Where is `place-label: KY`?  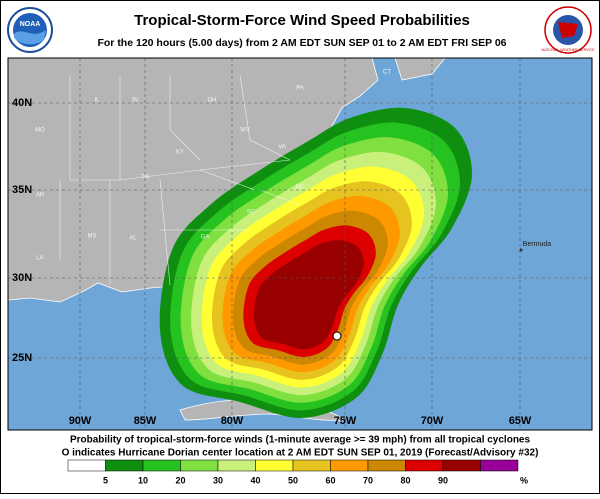
place-label: KY is located at coordinates (180, 153).